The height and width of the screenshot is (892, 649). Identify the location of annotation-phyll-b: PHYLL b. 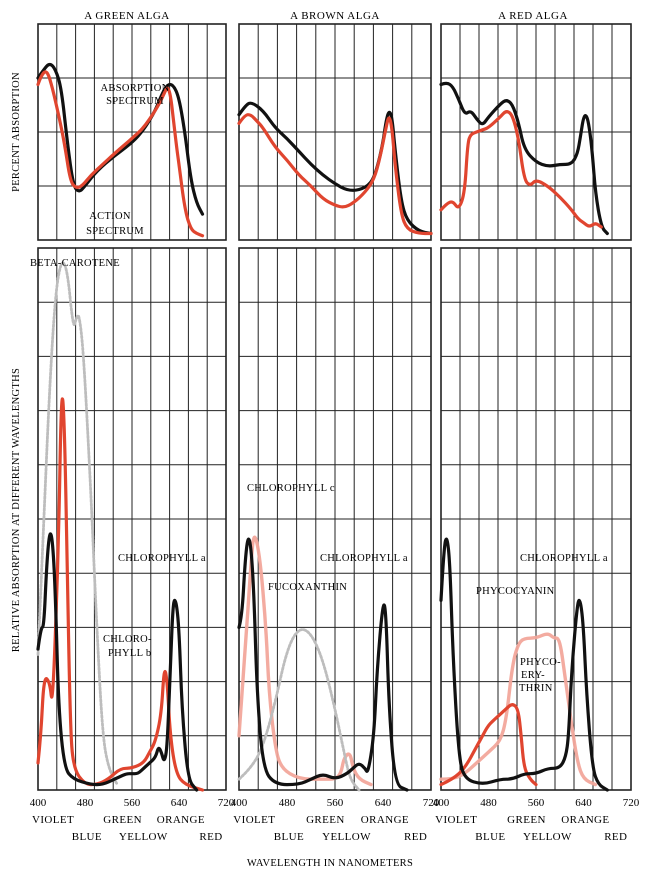
(129, 653).